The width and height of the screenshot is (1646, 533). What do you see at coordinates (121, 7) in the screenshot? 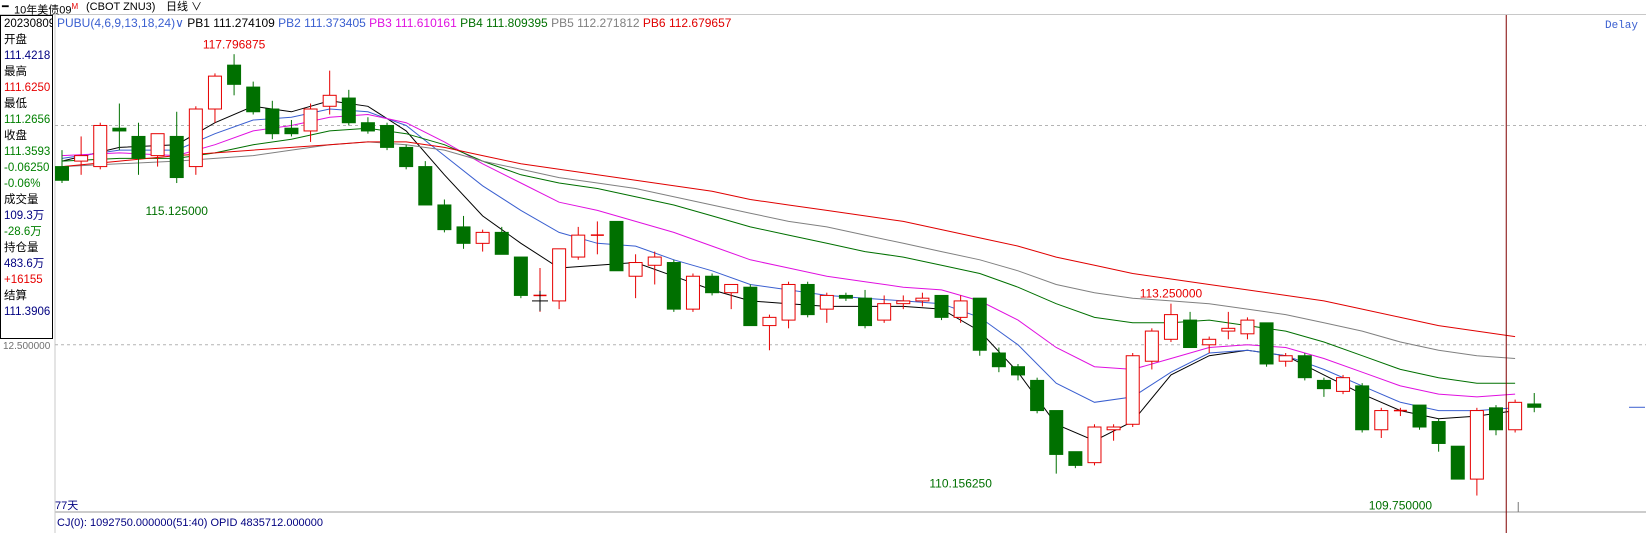
I see `symbol-code: (CBOT ZNU3)` at bounding box center [121, 7].